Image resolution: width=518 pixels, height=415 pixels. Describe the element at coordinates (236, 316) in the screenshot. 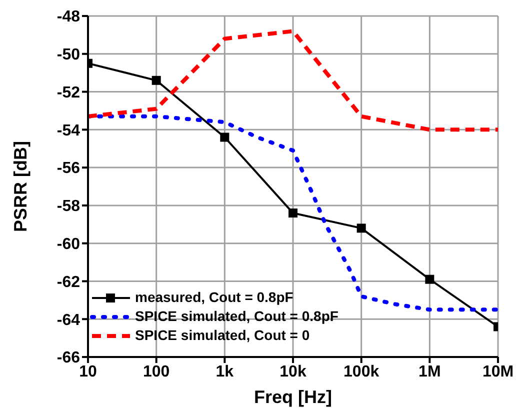

I see `legend-label: SPICE simulated, Cout = 0.8pF` at that location.